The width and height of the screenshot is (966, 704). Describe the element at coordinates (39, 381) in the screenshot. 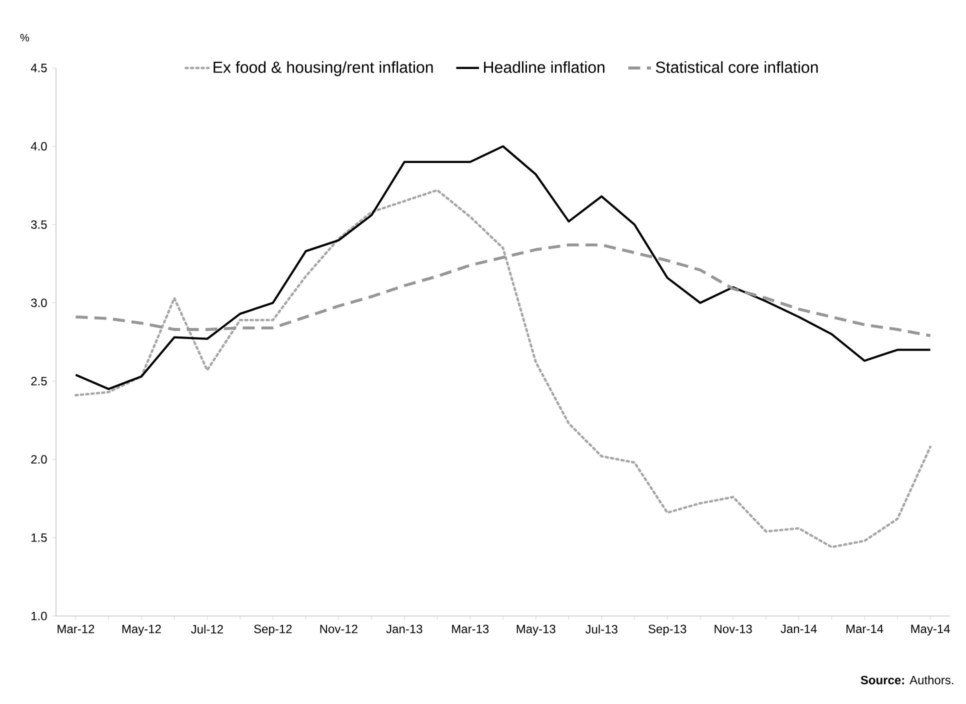

I see `y-tick-label: 2.5` at that location.